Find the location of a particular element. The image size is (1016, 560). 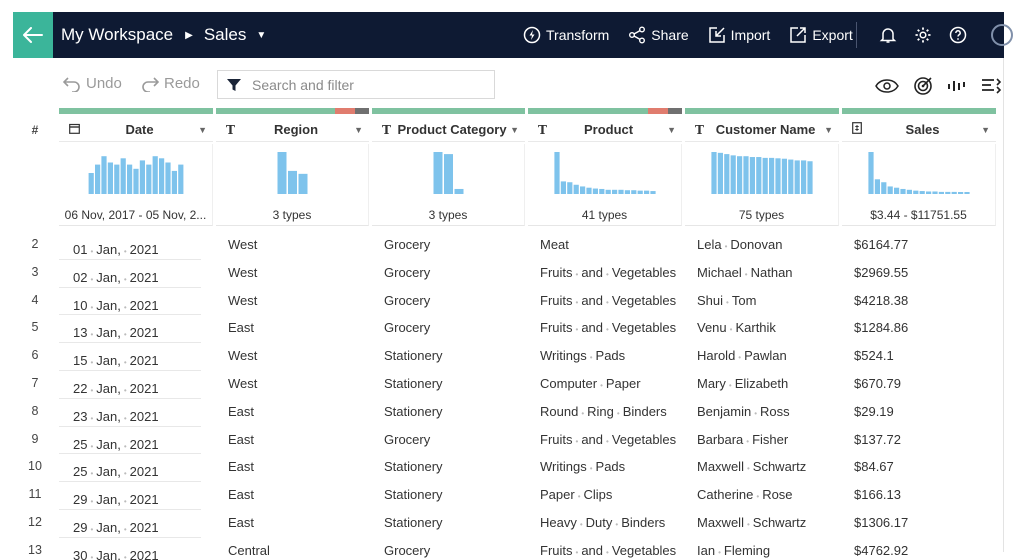

cell-product: Heavy • Duty • Binders is located at coordinates (602, 522).